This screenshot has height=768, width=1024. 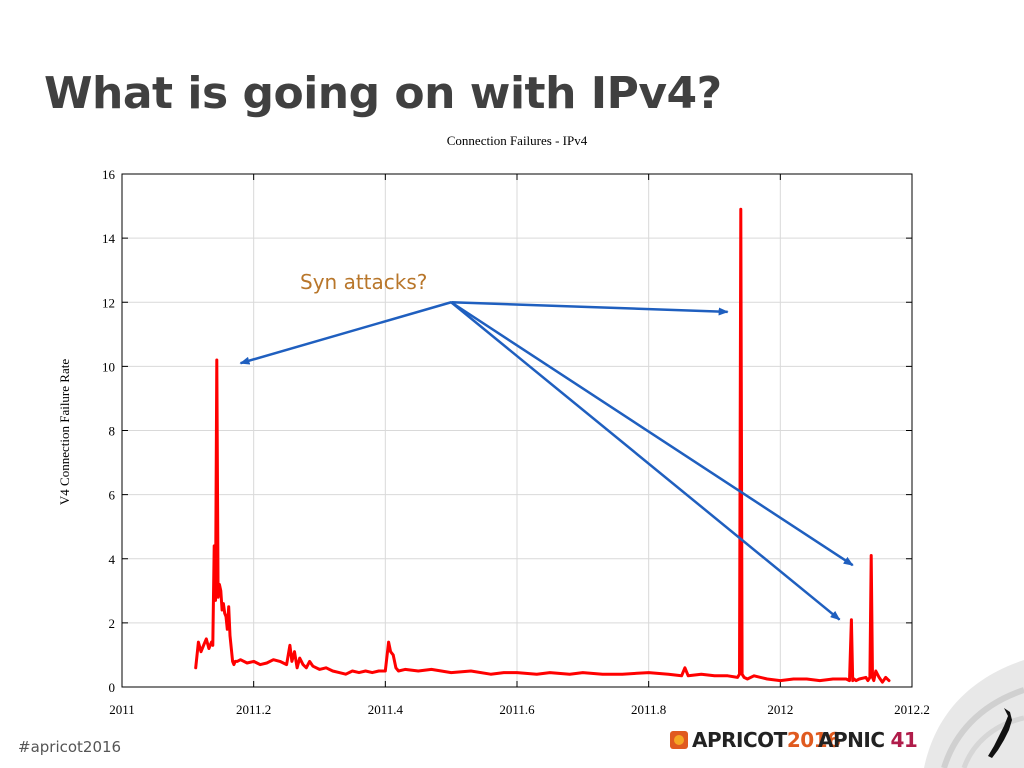 What do you see at coordinates (813, 740) in the screenshot?
I see `apricot-year: 2016` at bounding box center [813, 740].